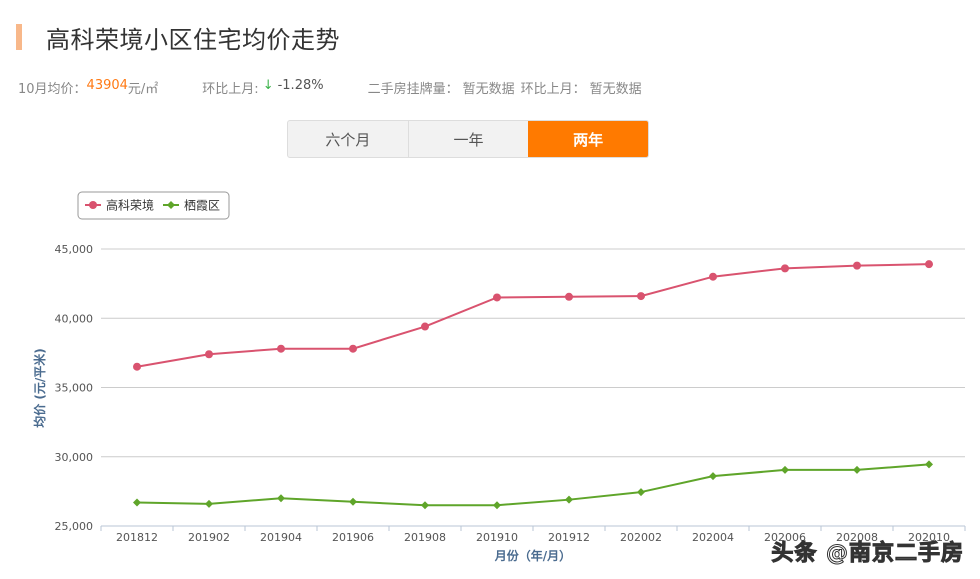  I want to click on x-tick-label: 201906, so click(353, 537).